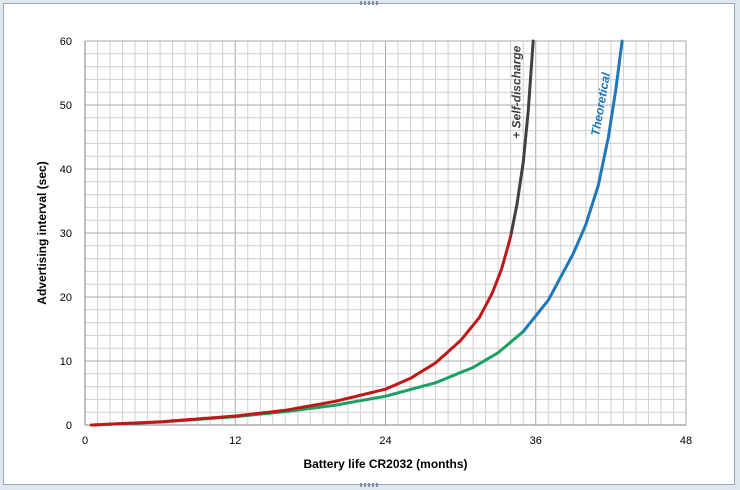 This screenshot has height=490, width=740. I want to click on resize-handle-bottom, so click(370, 485).